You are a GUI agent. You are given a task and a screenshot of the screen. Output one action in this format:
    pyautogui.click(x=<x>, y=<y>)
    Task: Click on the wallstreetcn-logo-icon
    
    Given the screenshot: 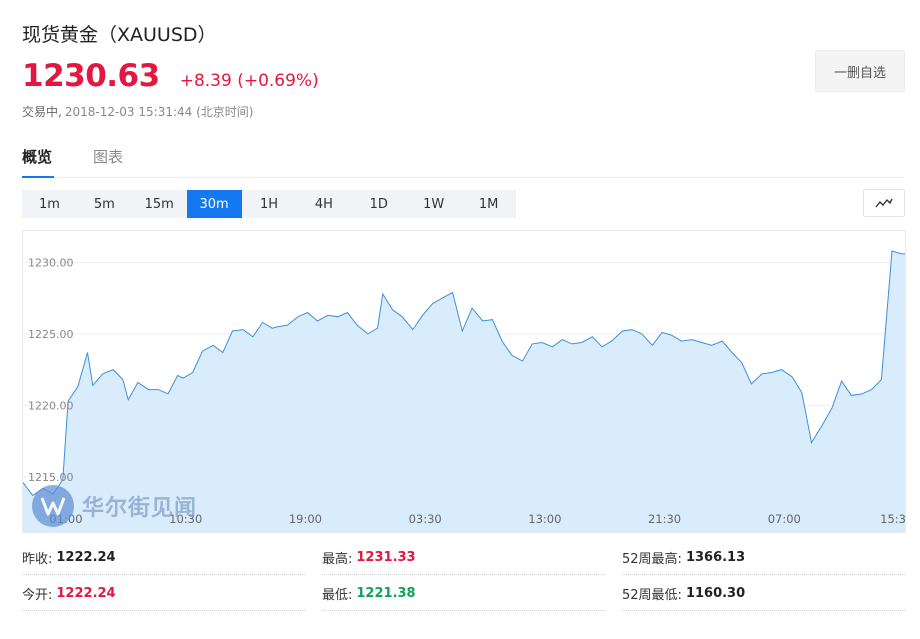 What is the action you would take?
    pyautogui.click(x=53, y=506)
    